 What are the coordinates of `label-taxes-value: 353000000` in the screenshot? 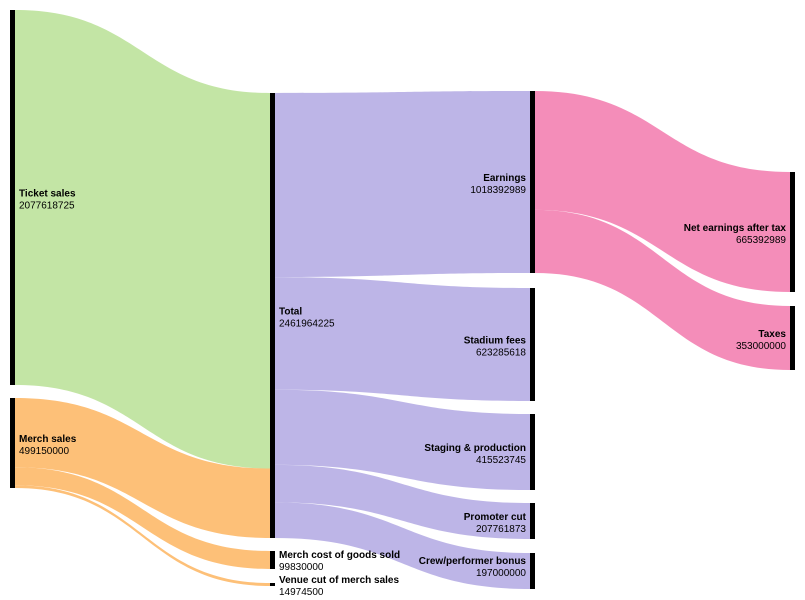 It's located at (761, 346).